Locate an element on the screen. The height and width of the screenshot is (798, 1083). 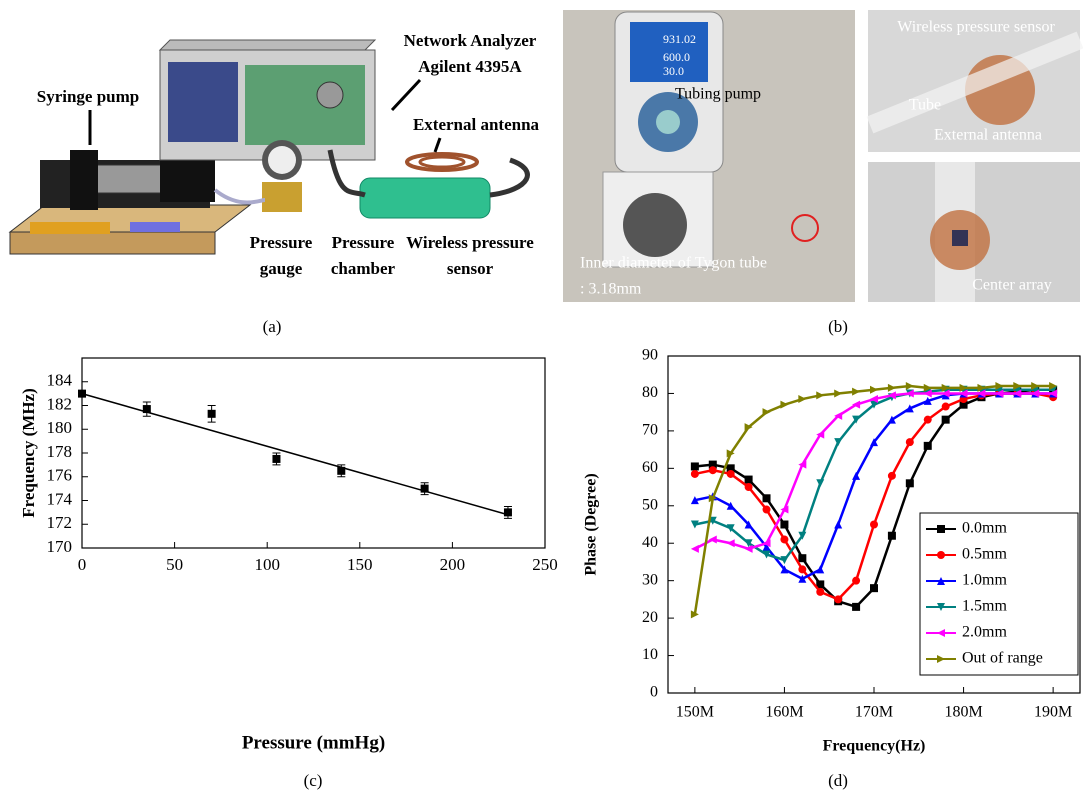
y-tick-label: 170 is located at coordinates (60, 546).